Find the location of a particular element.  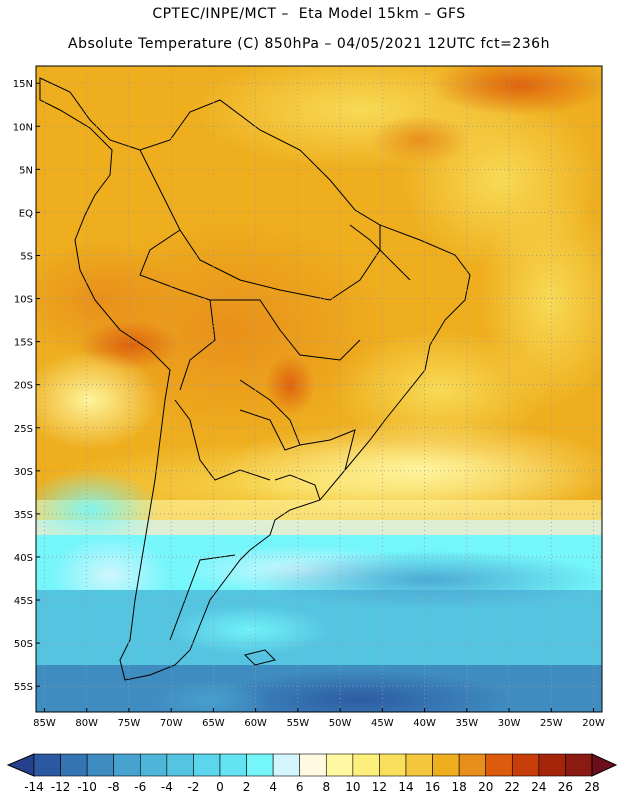

lat-label: 15N is located at coordinates (23, 84).